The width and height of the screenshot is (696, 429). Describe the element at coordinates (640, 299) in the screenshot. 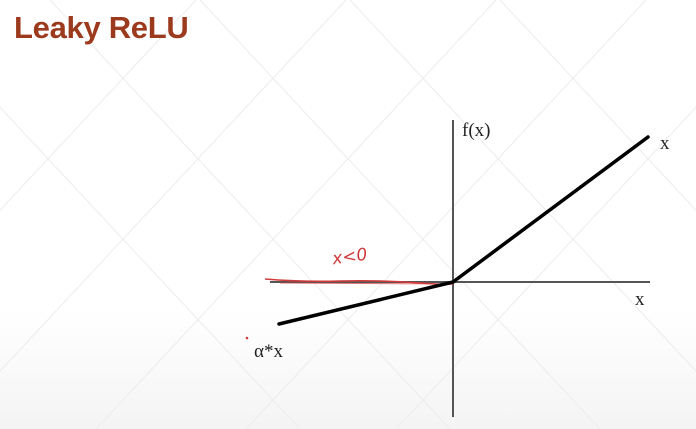

I see `x-axis-label: x` at that location.